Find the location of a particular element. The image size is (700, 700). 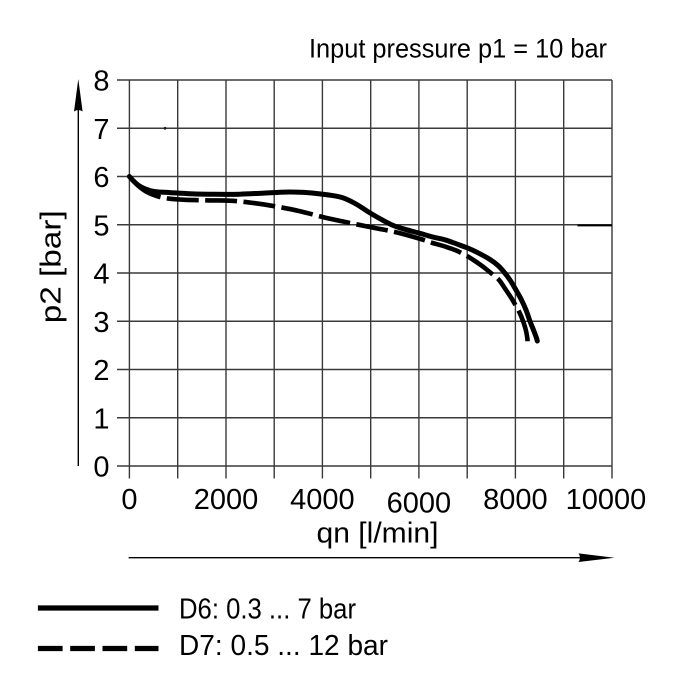

svg-text: 7 is located at coordinates (101, 130).